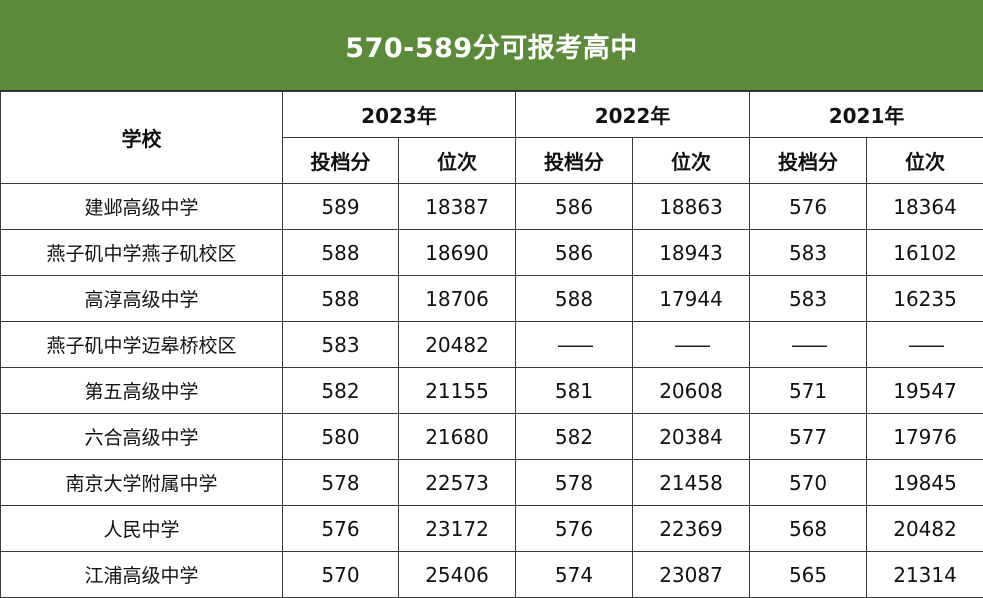 The height and width of the screenshot is (598, 983). I want to click on rank-cell: 16102, so click(925, 253).